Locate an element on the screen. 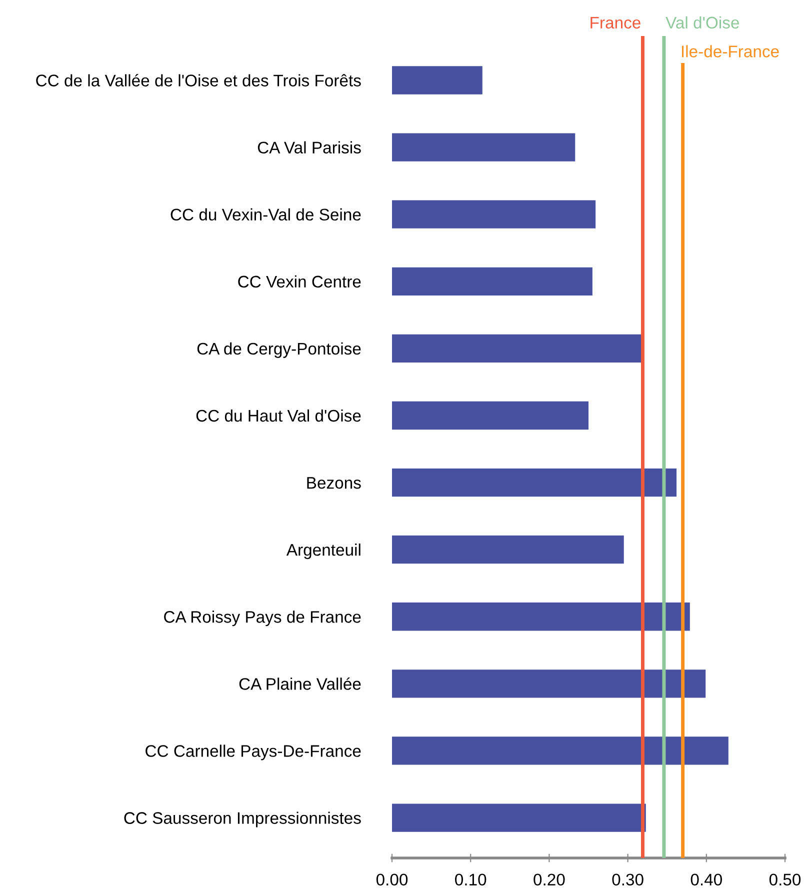  y-tick-label: CA Plaine Vallée is located at coordinates (300, 683).